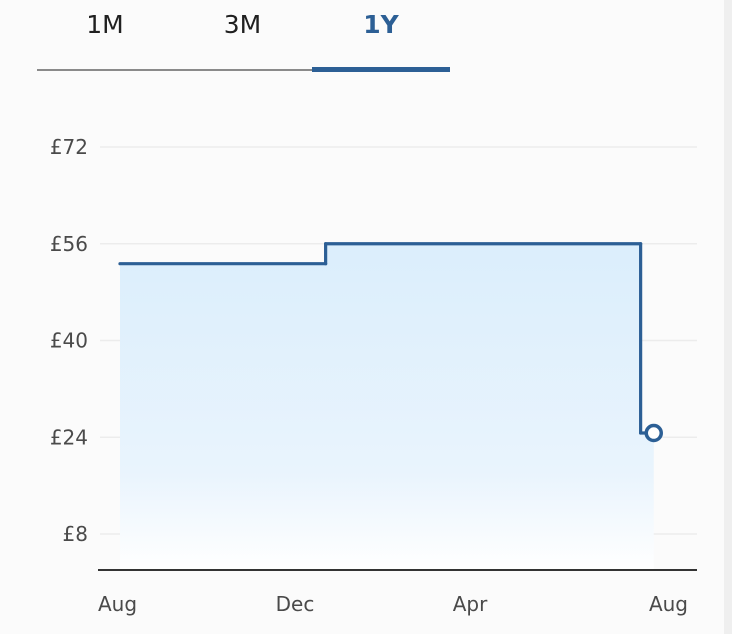  What do you see at coordinates (69, 244) in the screenshot?
I see `y-tick-label: £56` at bounding box center [69, 244].